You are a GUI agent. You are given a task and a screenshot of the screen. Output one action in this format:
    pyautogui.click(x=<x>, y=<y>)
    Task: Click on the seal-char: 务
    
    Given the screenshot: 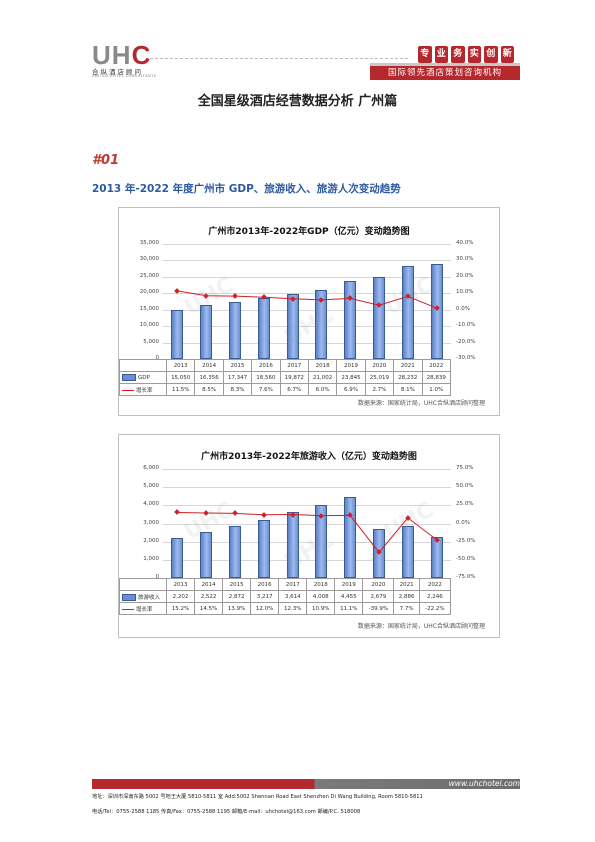 What is the action you would take?
    pyautogui.click(x=458, y=54)
    